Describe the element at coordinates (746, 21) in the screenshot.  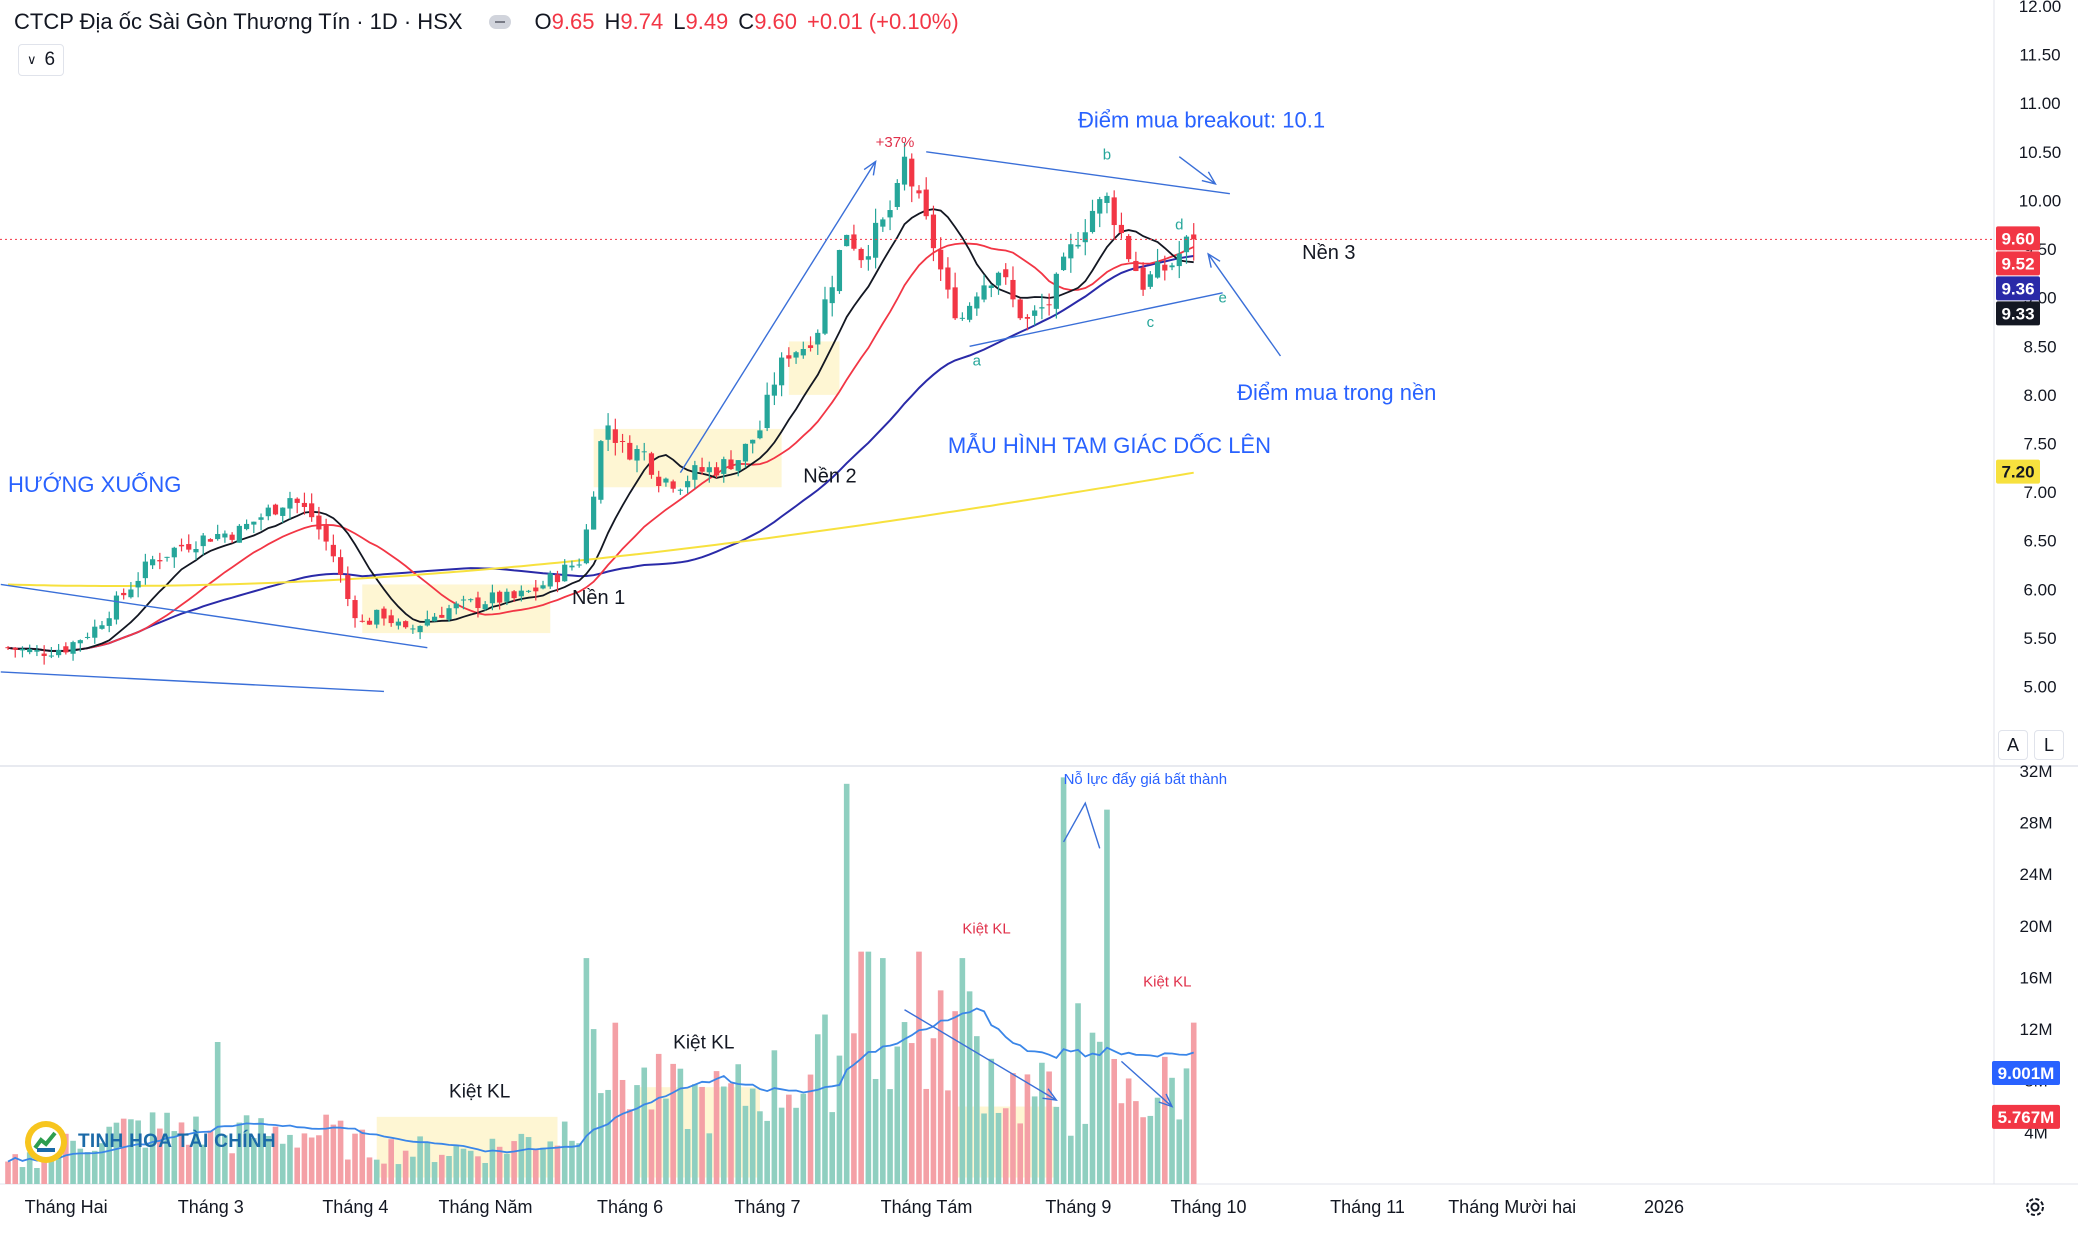
I see `close-label: C` at that location.